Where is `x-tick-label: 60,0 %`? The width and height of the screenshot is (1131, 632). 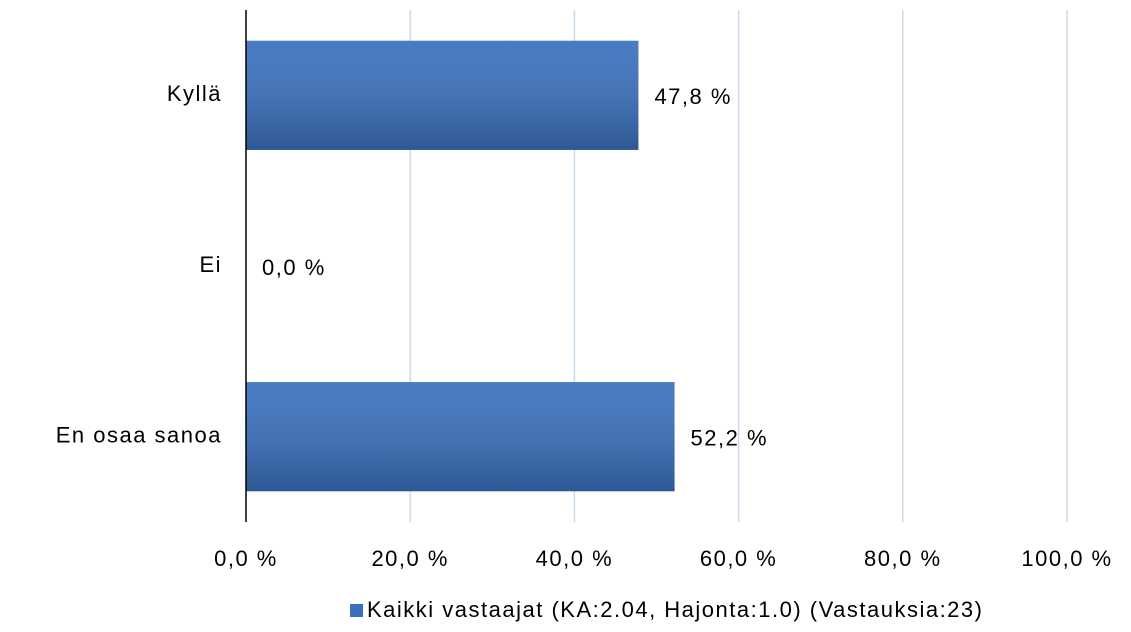
x-tick-label: 60,0 % is located at coordinates (739, 558).